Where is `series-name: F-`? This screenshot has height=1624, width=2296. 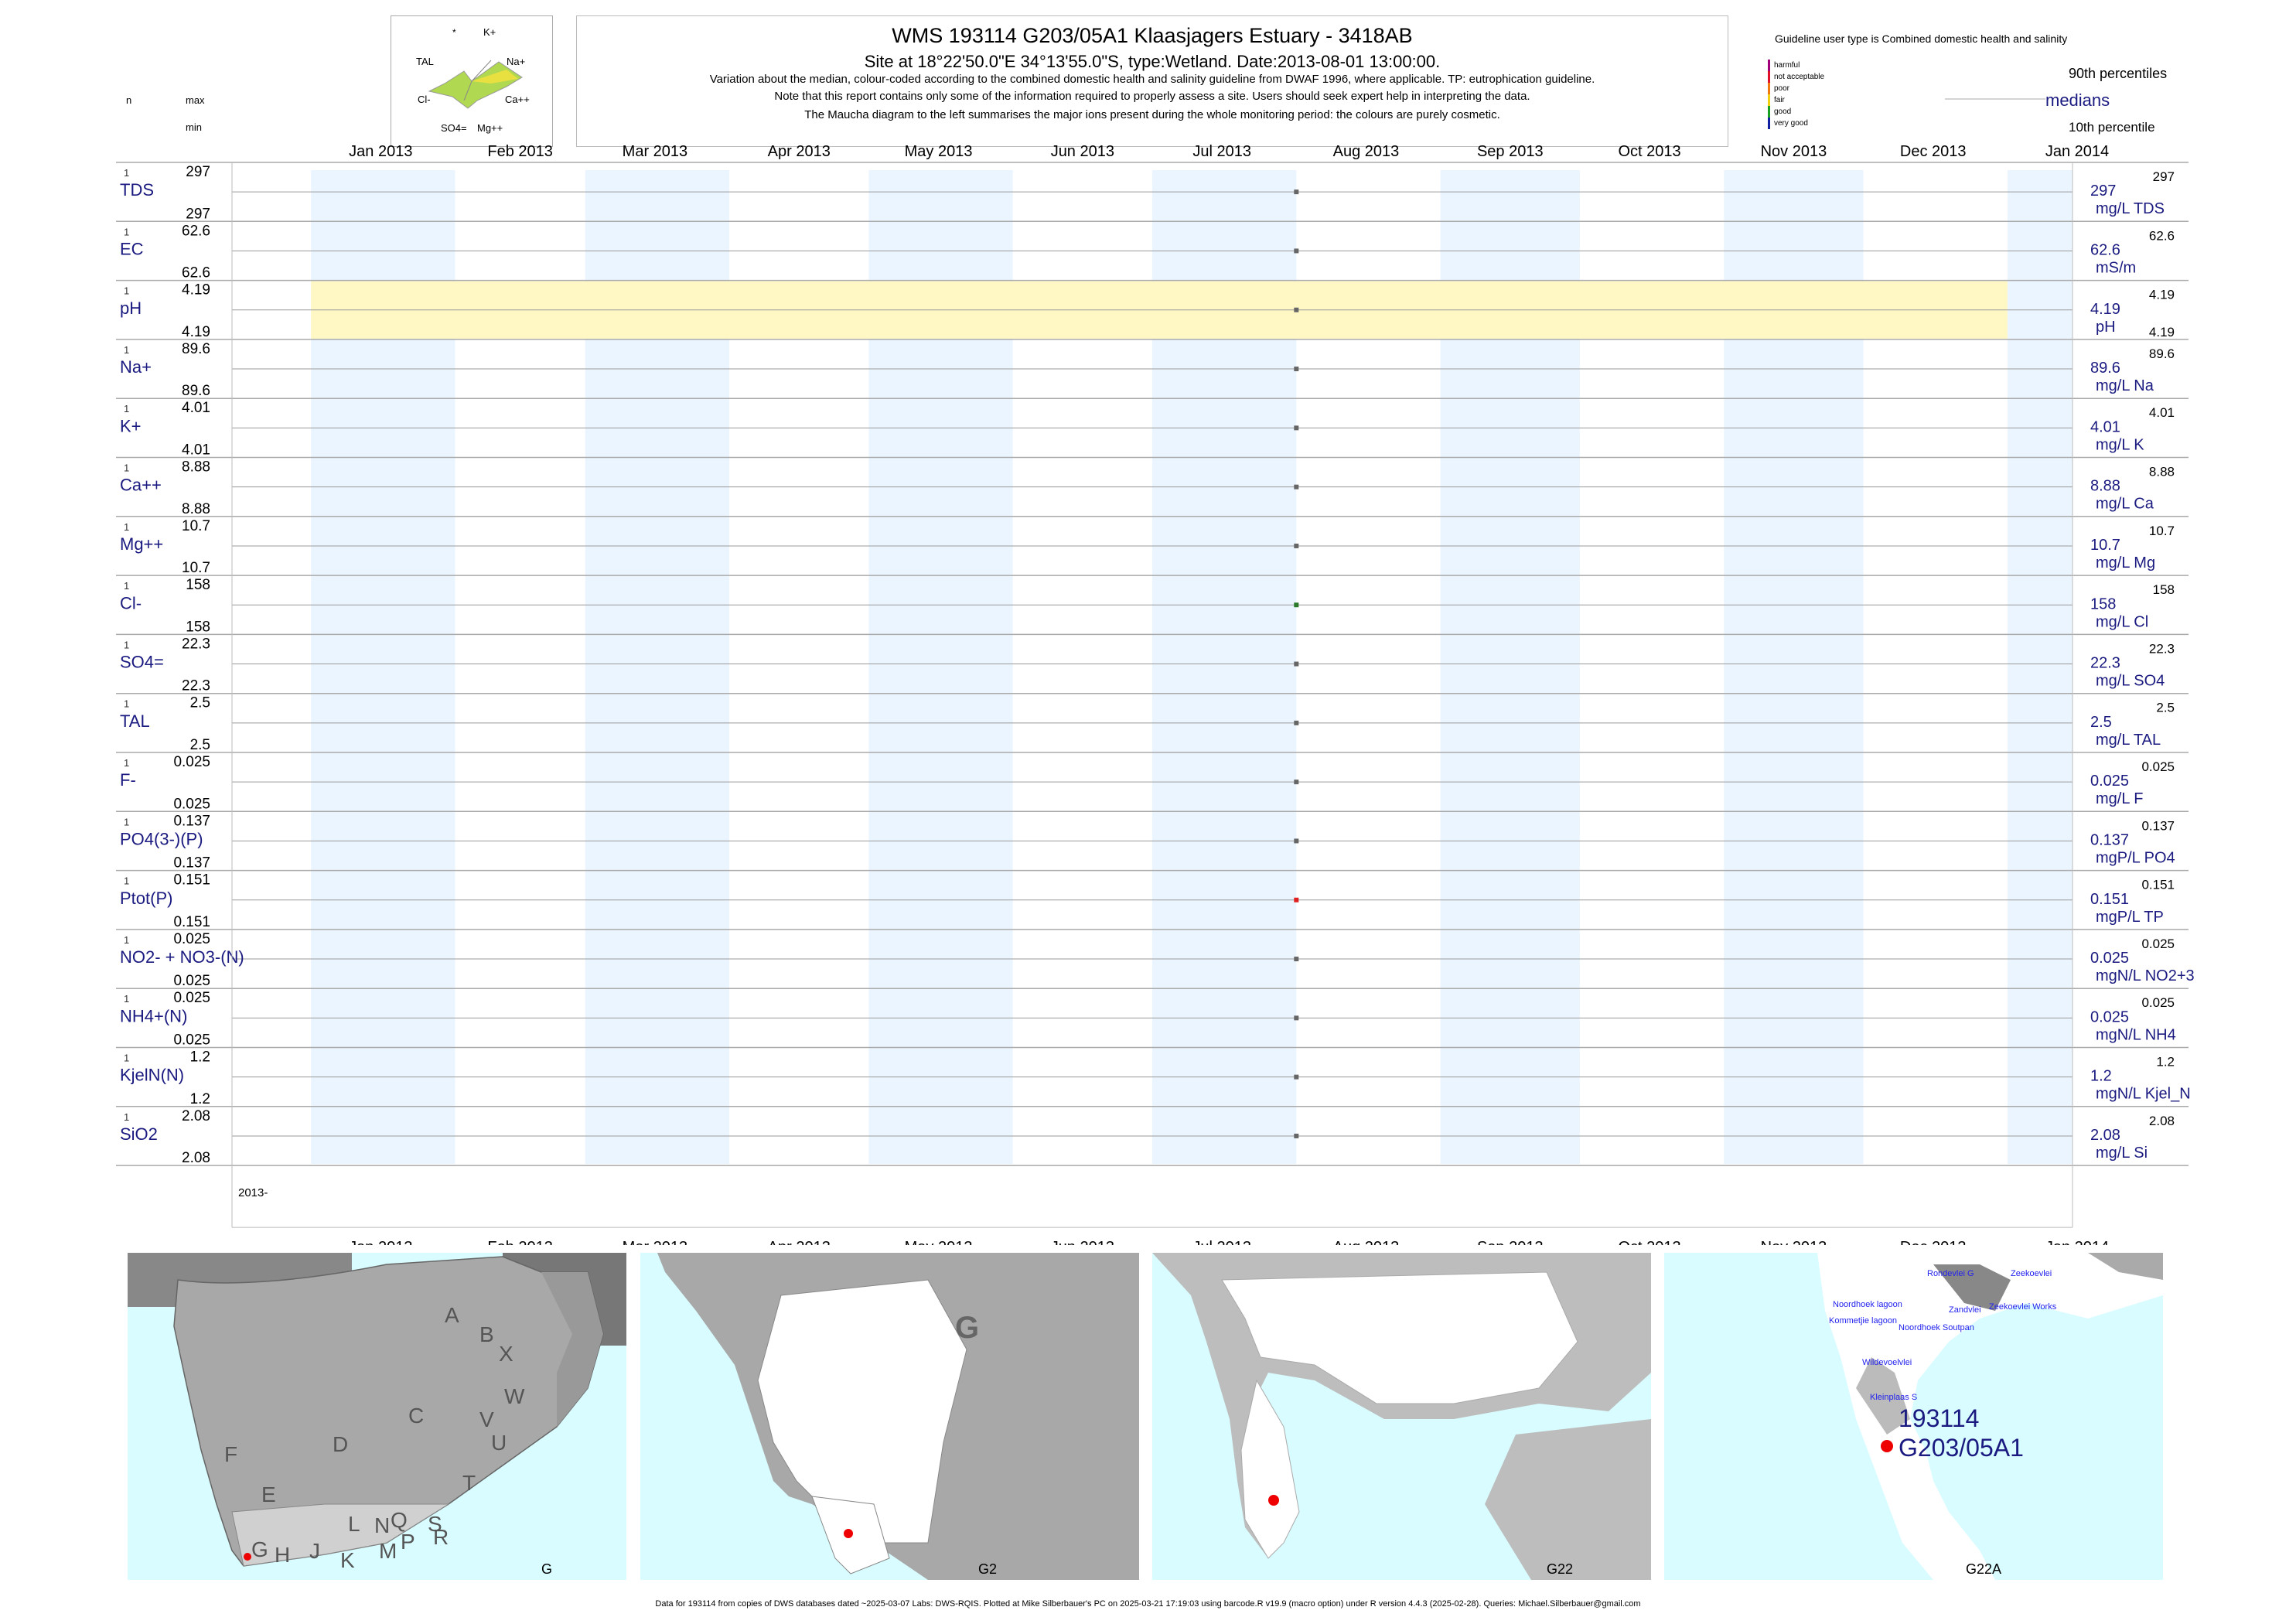
series-name: F- is located at coordinates (128, 780).